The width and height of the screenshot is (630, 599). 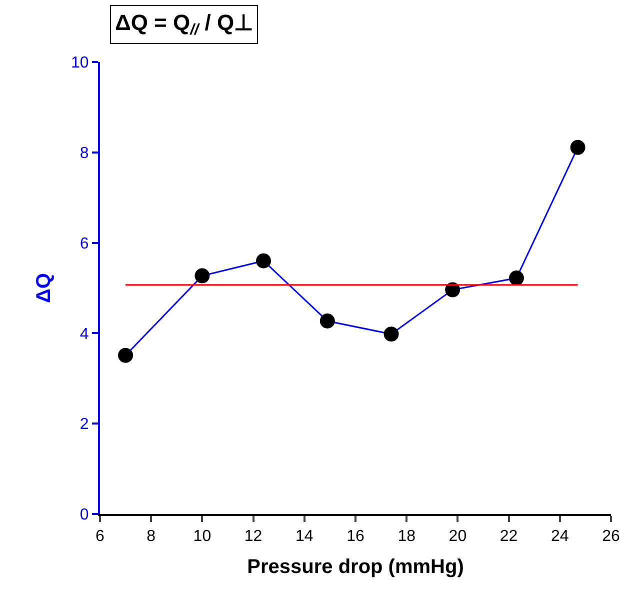 What do you see at coordinates (560, 537) in the screenshot?
I see `x-tick-label: 24` at bounding box center [560, 537].